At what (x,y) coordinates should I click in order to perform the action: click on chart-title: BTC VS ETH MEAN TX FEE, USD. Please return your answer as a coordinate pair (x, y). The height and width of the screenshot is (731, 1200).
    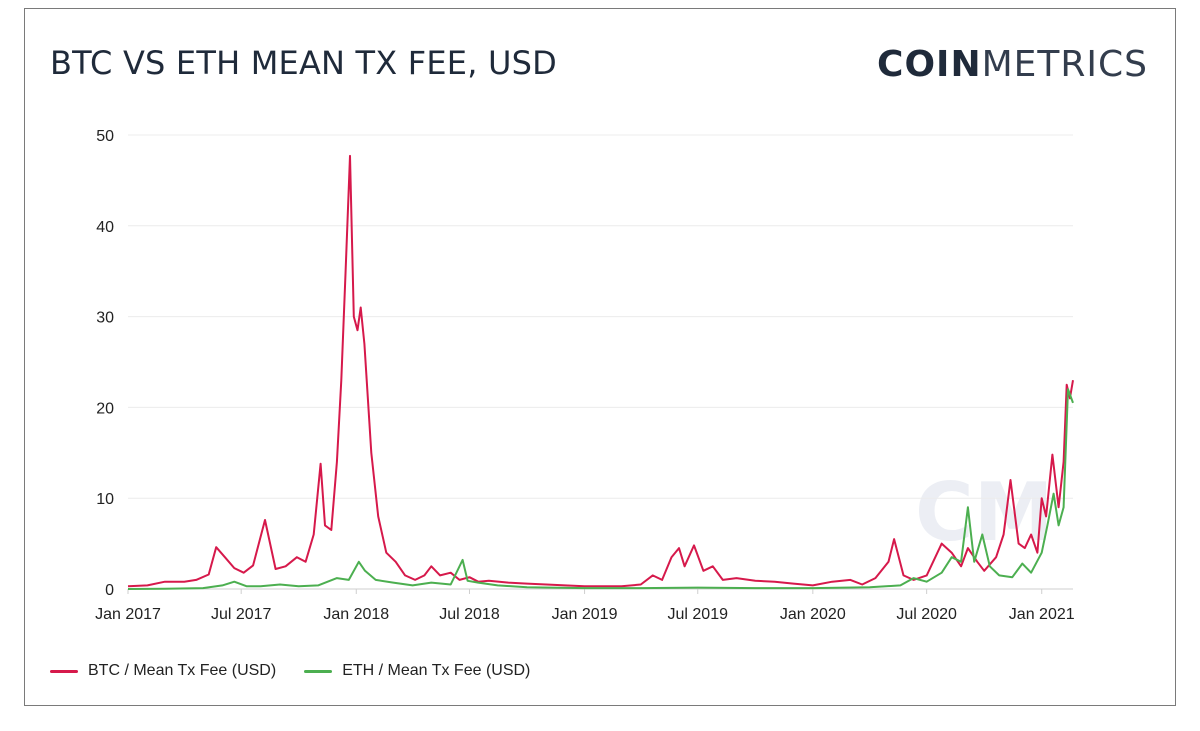
    Looking at the image, I should click on (303, 63).